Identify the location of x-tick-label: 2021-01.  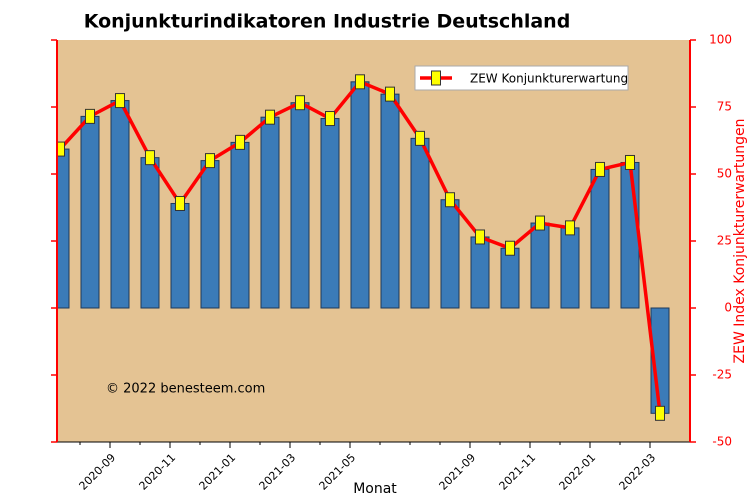
(218, 472).